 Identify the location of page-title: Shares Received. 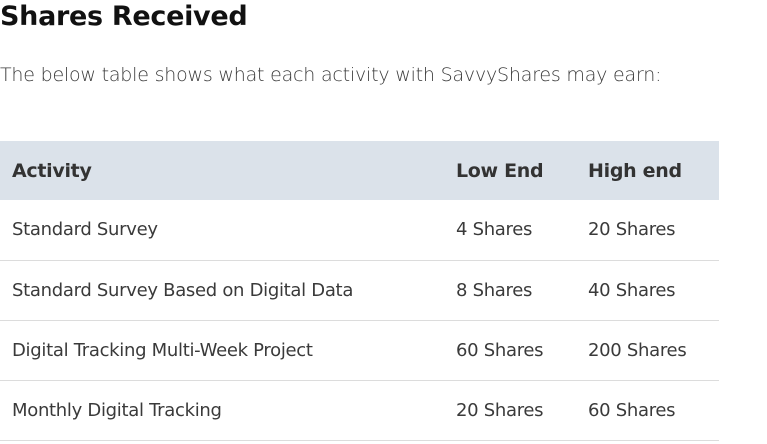
(124, 16).